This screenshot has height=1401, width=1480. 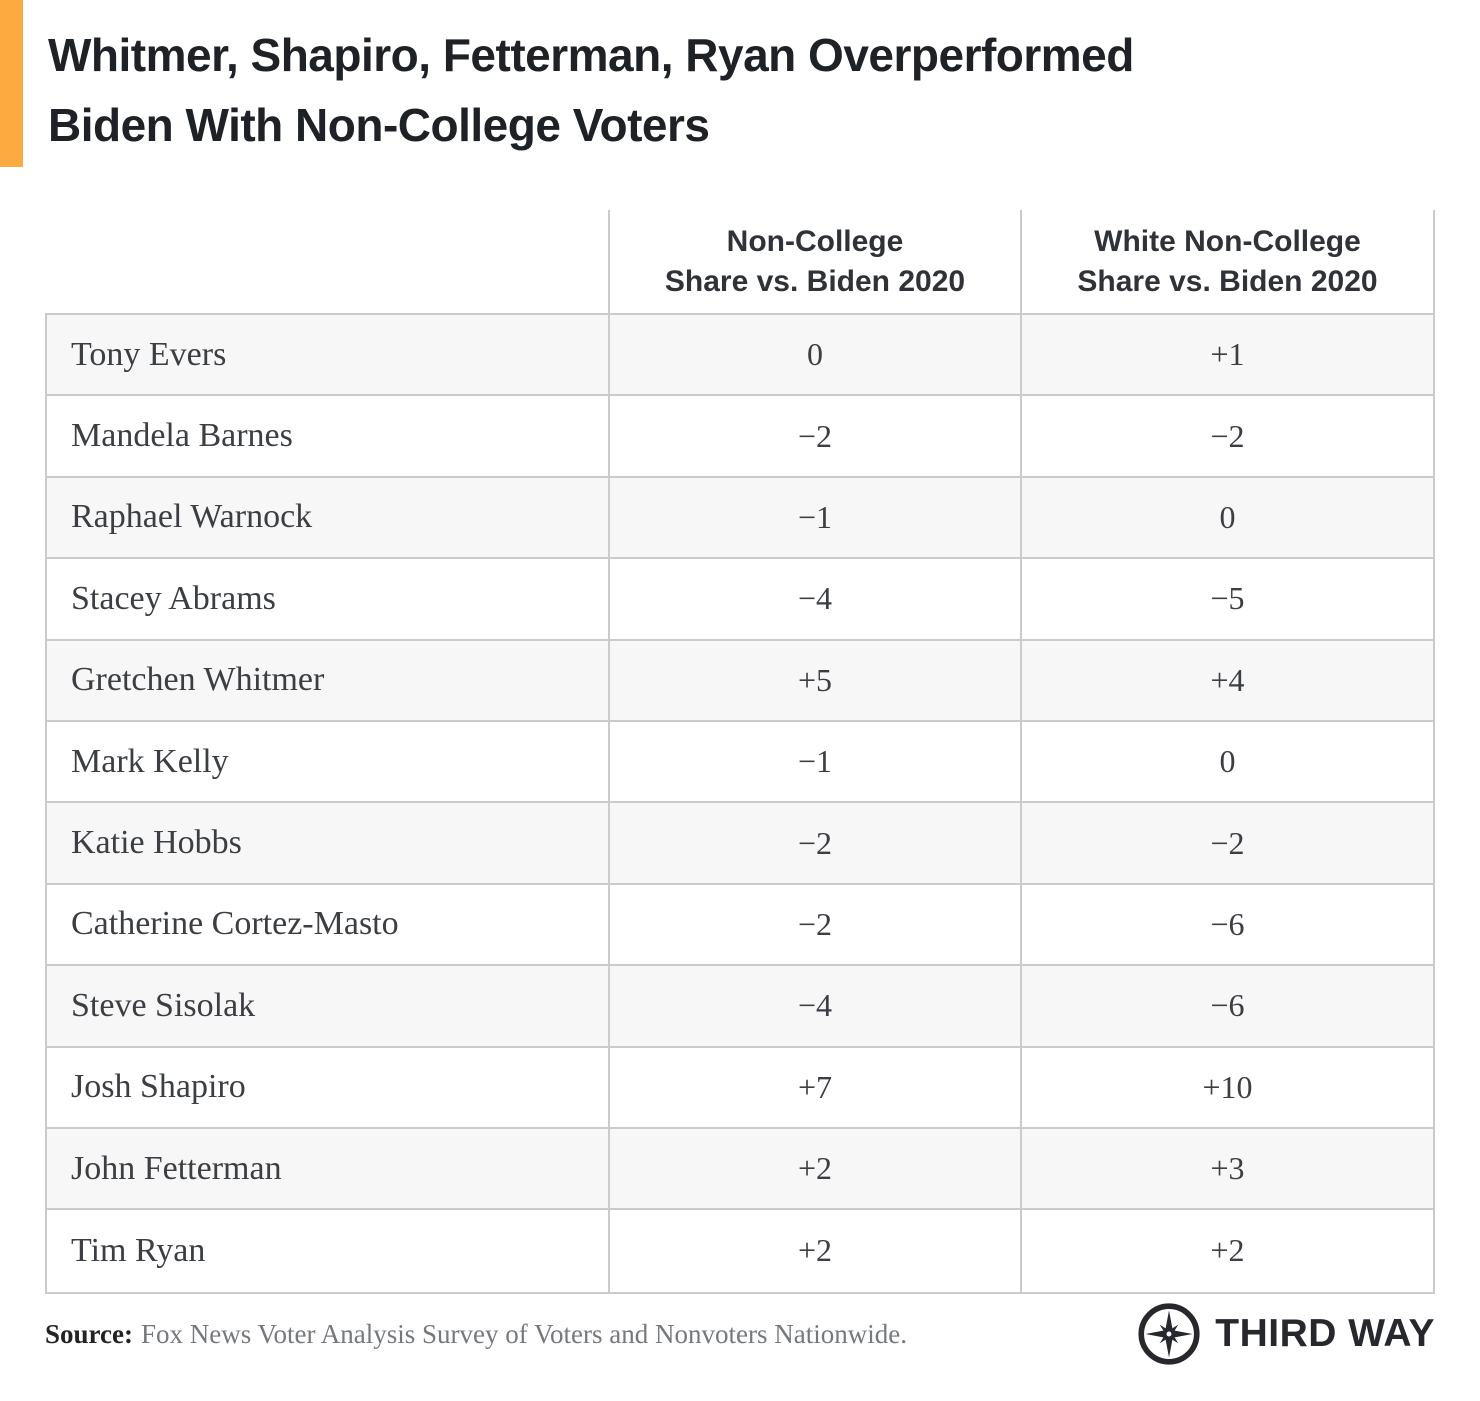 I want to click on non-college-value: 0, so click(x=814, y=355).